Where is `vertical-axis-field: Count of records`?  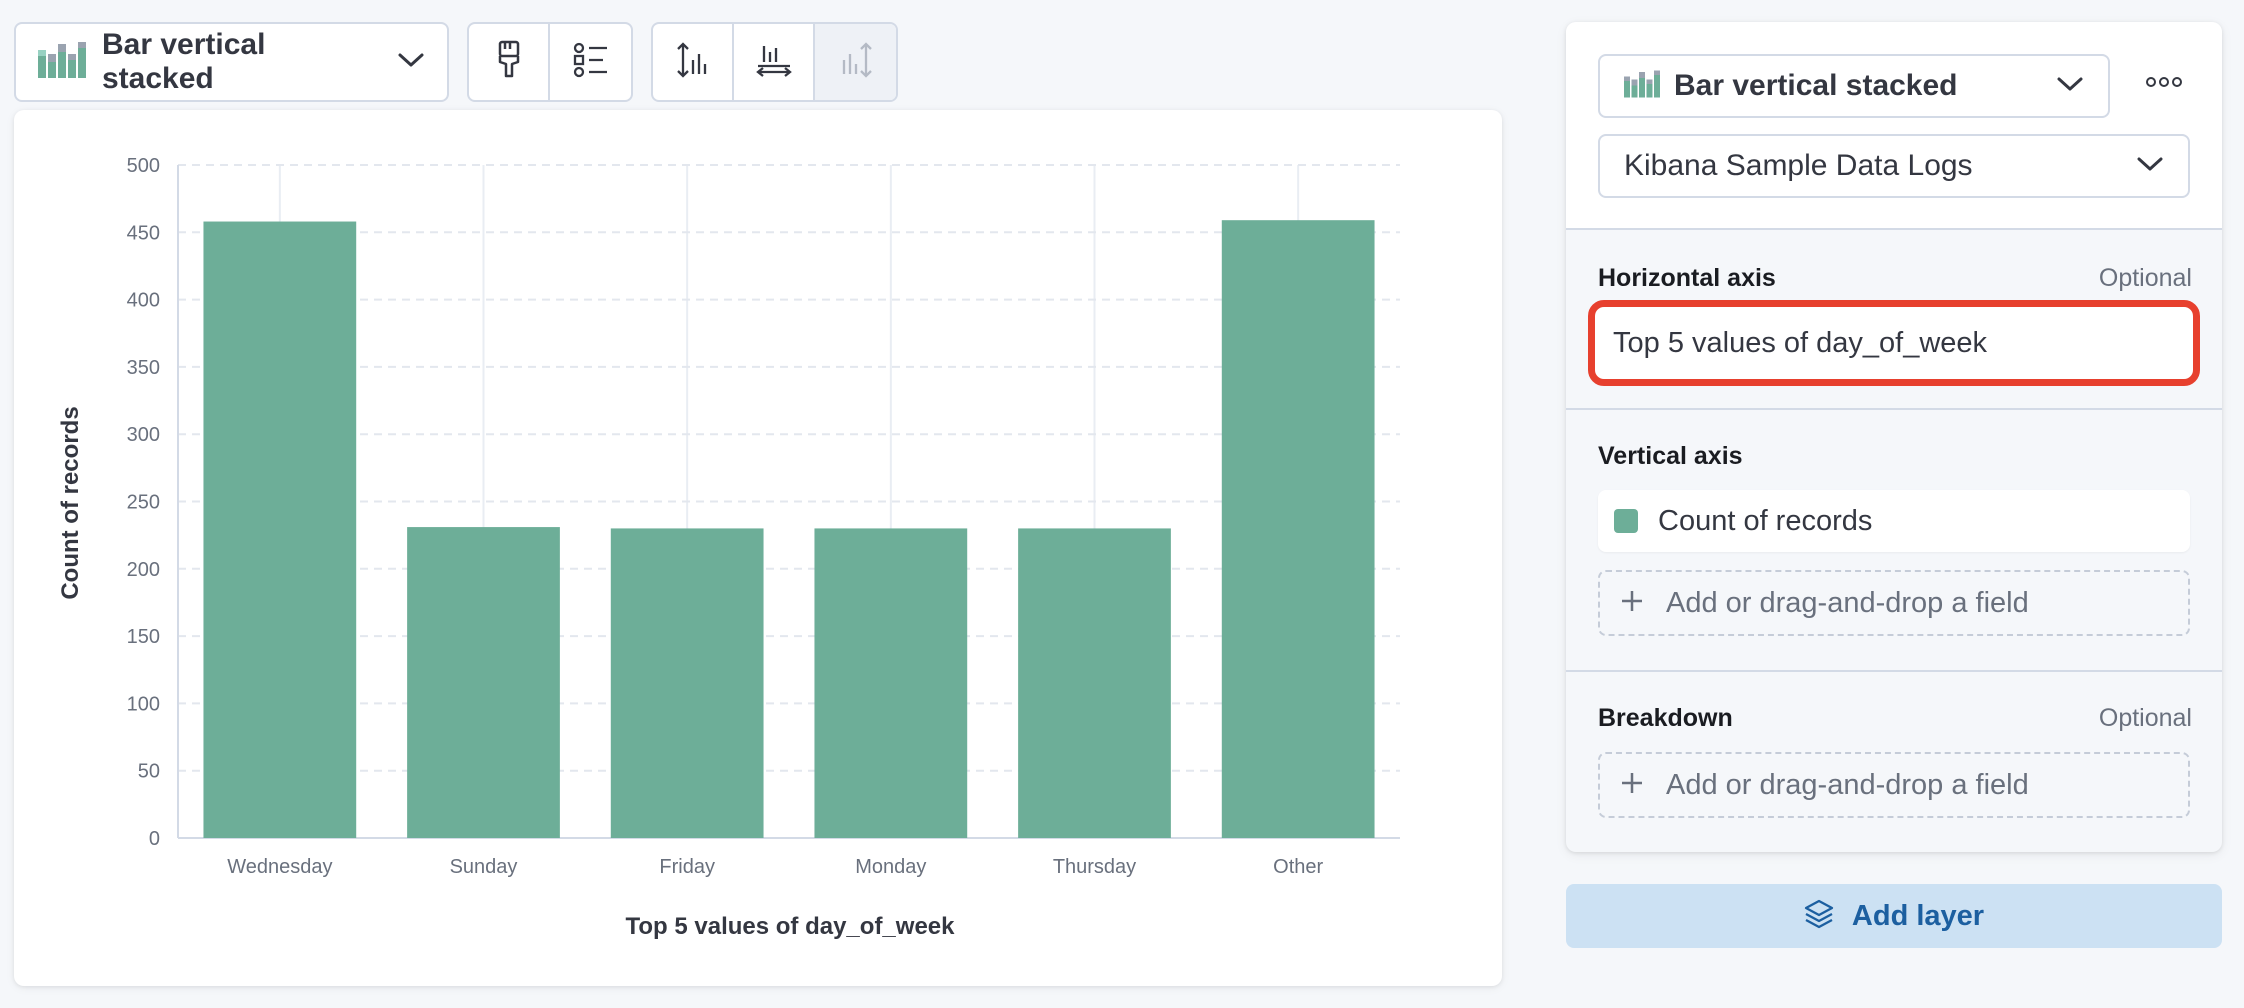 vertical-axis-field: Count of records is located at coordinates (1894, 521).